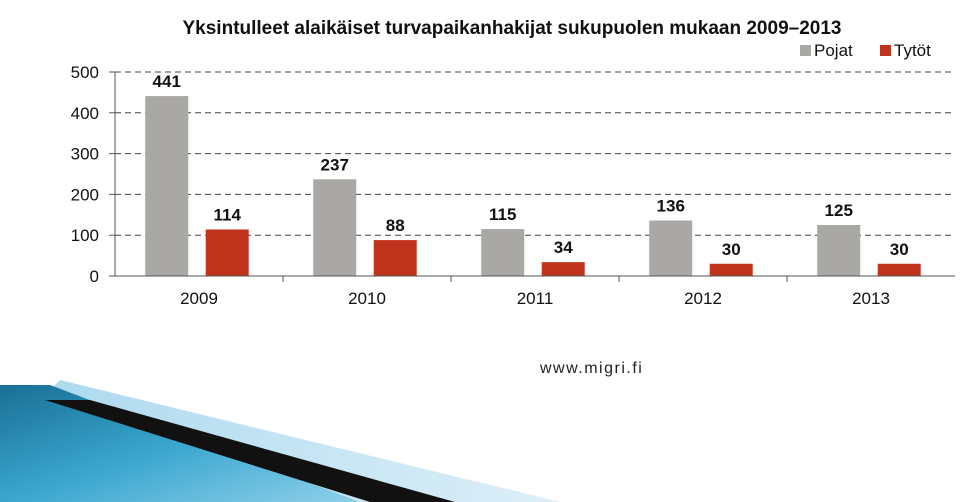 The image size is (960, 502). Describe the element at coordinates (839, 210) in the screenshot. I see `data-label: 125` at that location.